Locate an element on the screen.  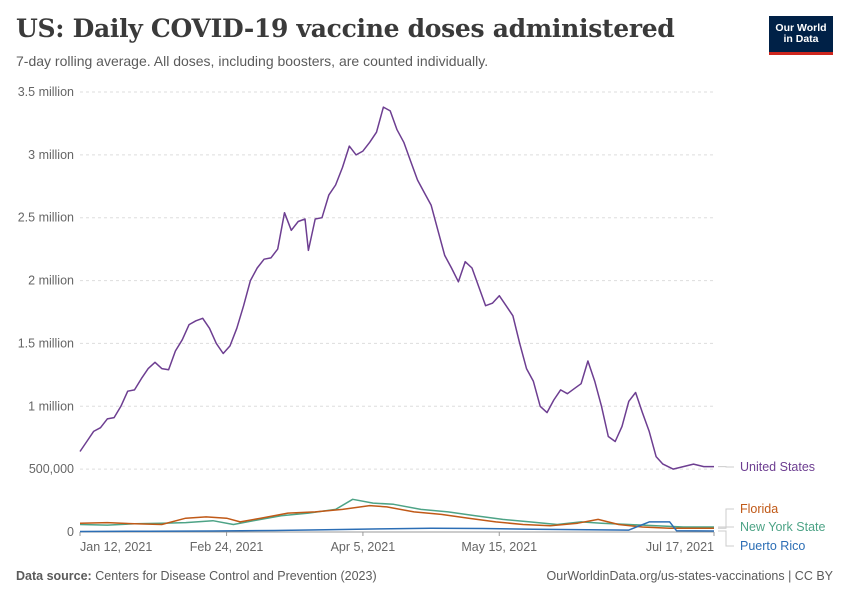
owid-logo: Our World in Data is located at coordinates (801, 35).